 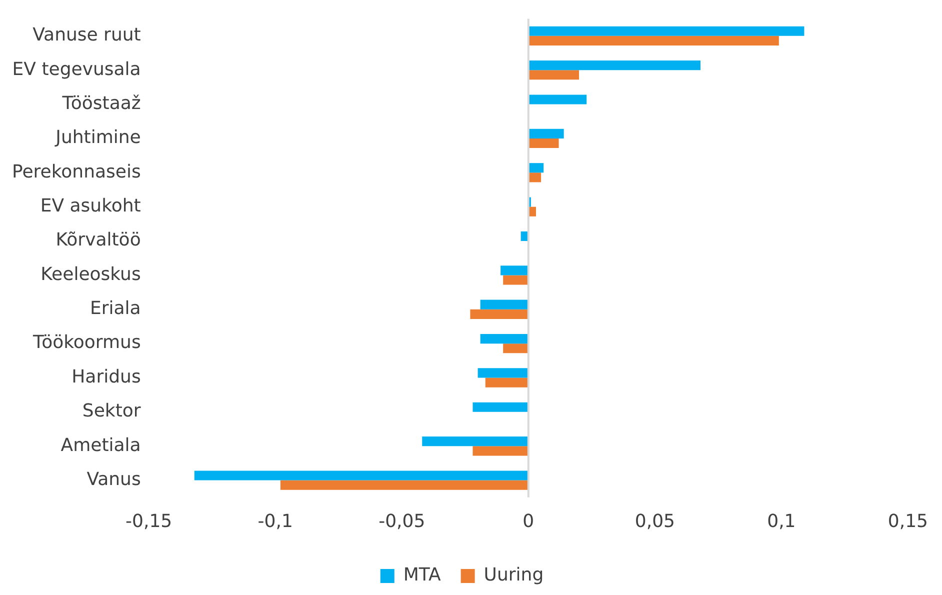 What do you see at coordinates (86, 35) in the screenshot?
I see `y-tick-label: Vanuse ruut` at bounding box center [86, 35].